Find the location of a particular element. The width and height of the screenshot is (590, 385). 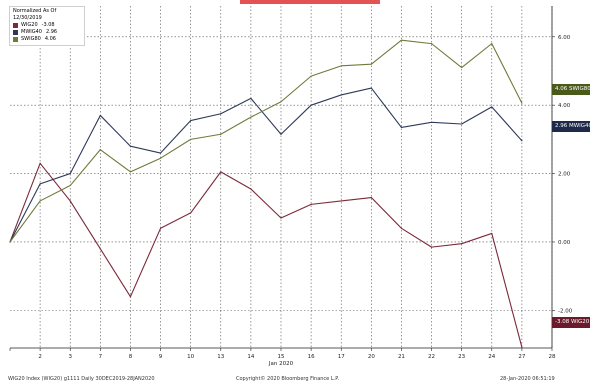

x-tick-label: 28 is located at coordinates (552, 357).